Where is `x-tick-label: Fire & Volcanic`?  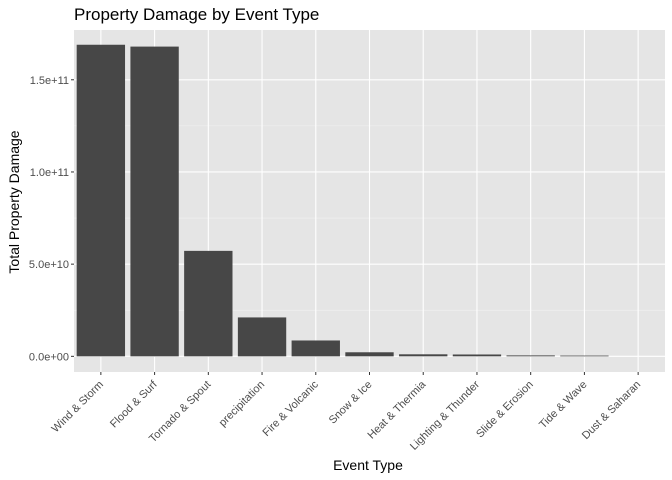 x-tick-label: Fire & Volcanic is located at coordinates (291, 408).